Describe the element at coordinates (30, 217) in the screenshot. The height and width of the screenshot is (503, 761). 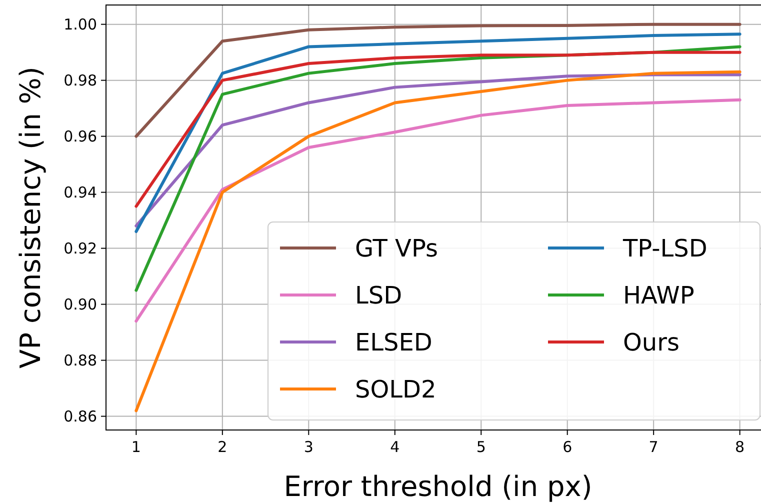
I see `y-axis-title: VP consistency (in %)` at that location.